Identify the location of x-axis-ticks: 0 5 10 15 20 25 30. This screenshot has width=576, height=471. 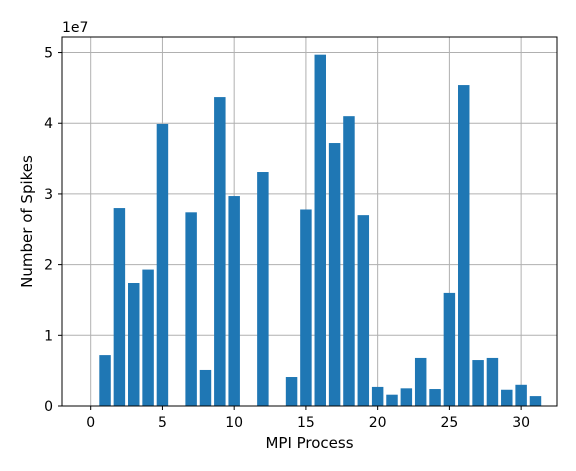
(308, 418).